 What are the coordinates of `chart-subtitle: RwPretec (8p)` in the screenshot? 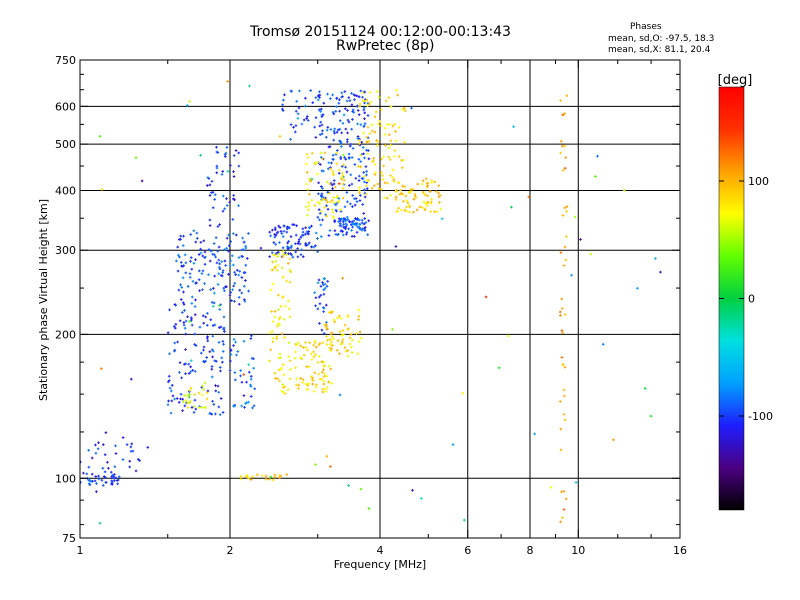 It's located at (385, 46).